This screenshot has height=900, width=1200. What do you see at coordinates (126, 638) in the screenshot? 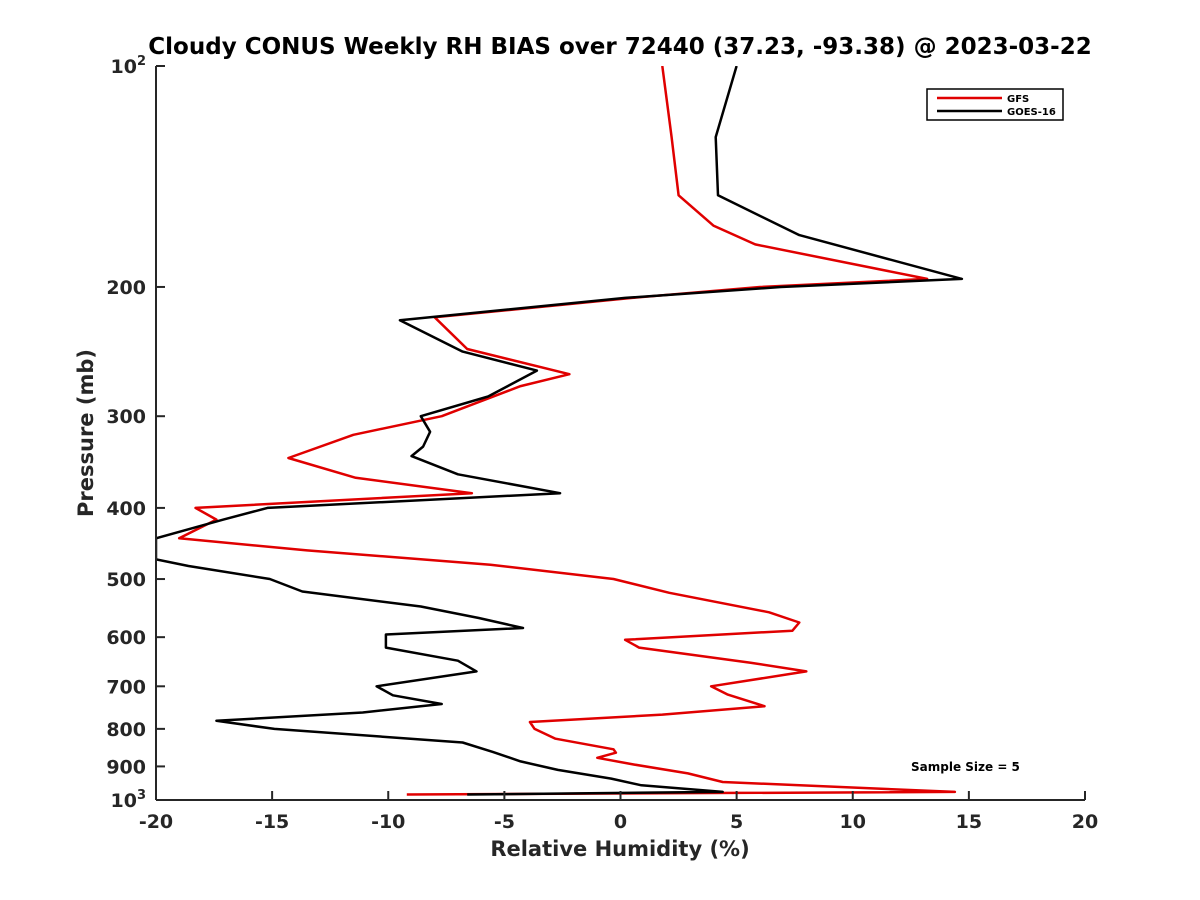
I see `y-tick-label: 600` at bounding box center [126, 638].